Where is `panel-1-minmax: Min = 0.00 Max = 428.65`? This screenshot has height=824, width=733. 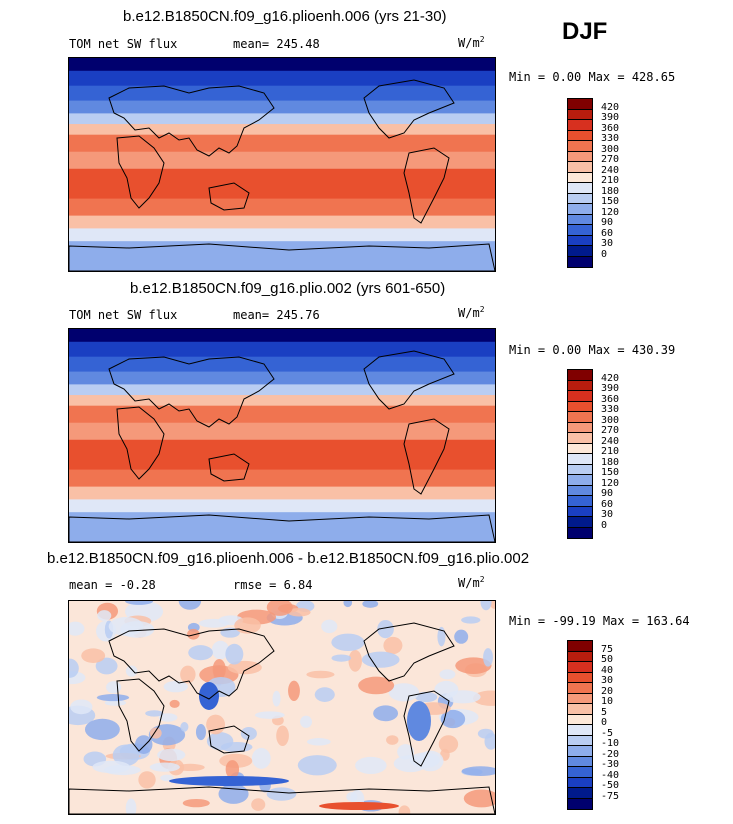
panel-1-minmax: Min = 0.00 Max = 428.65 is located at coordinates (592, 77).